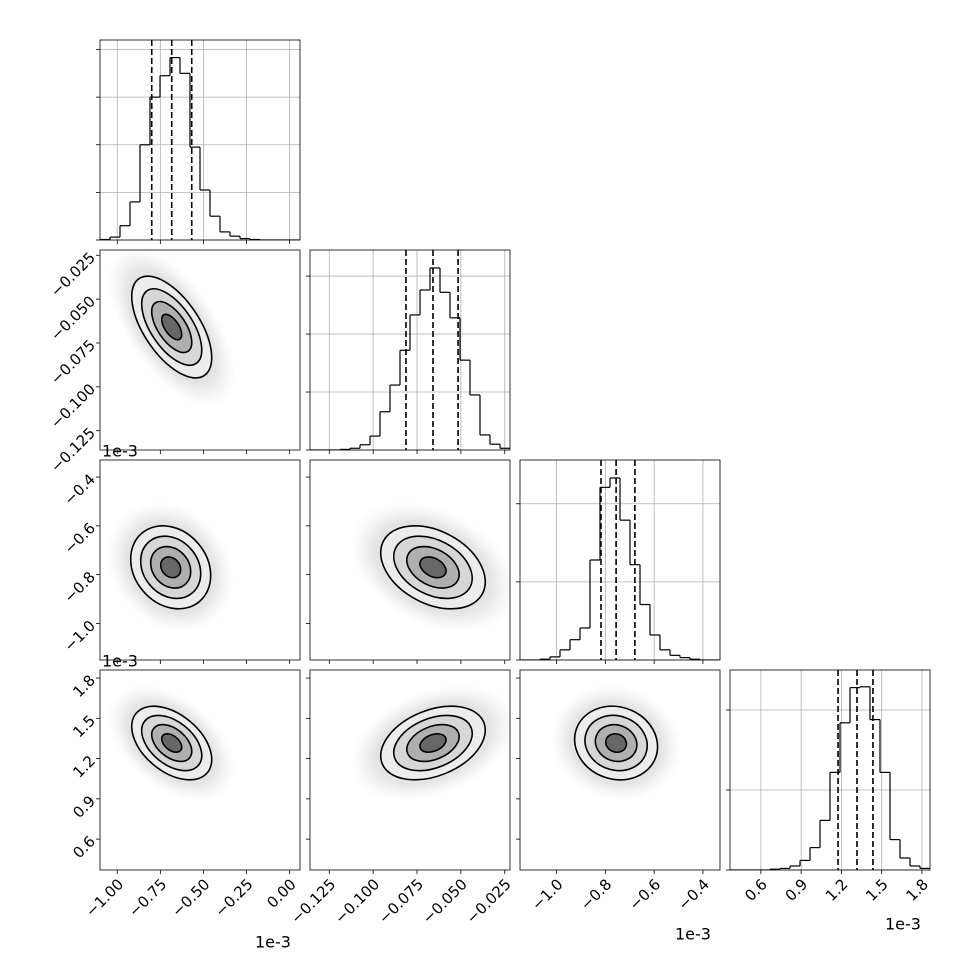 Image resolution: width=970 pixels, height=970 pixels. I want to click on x-tick-label: −0.25, so click(233, 897).